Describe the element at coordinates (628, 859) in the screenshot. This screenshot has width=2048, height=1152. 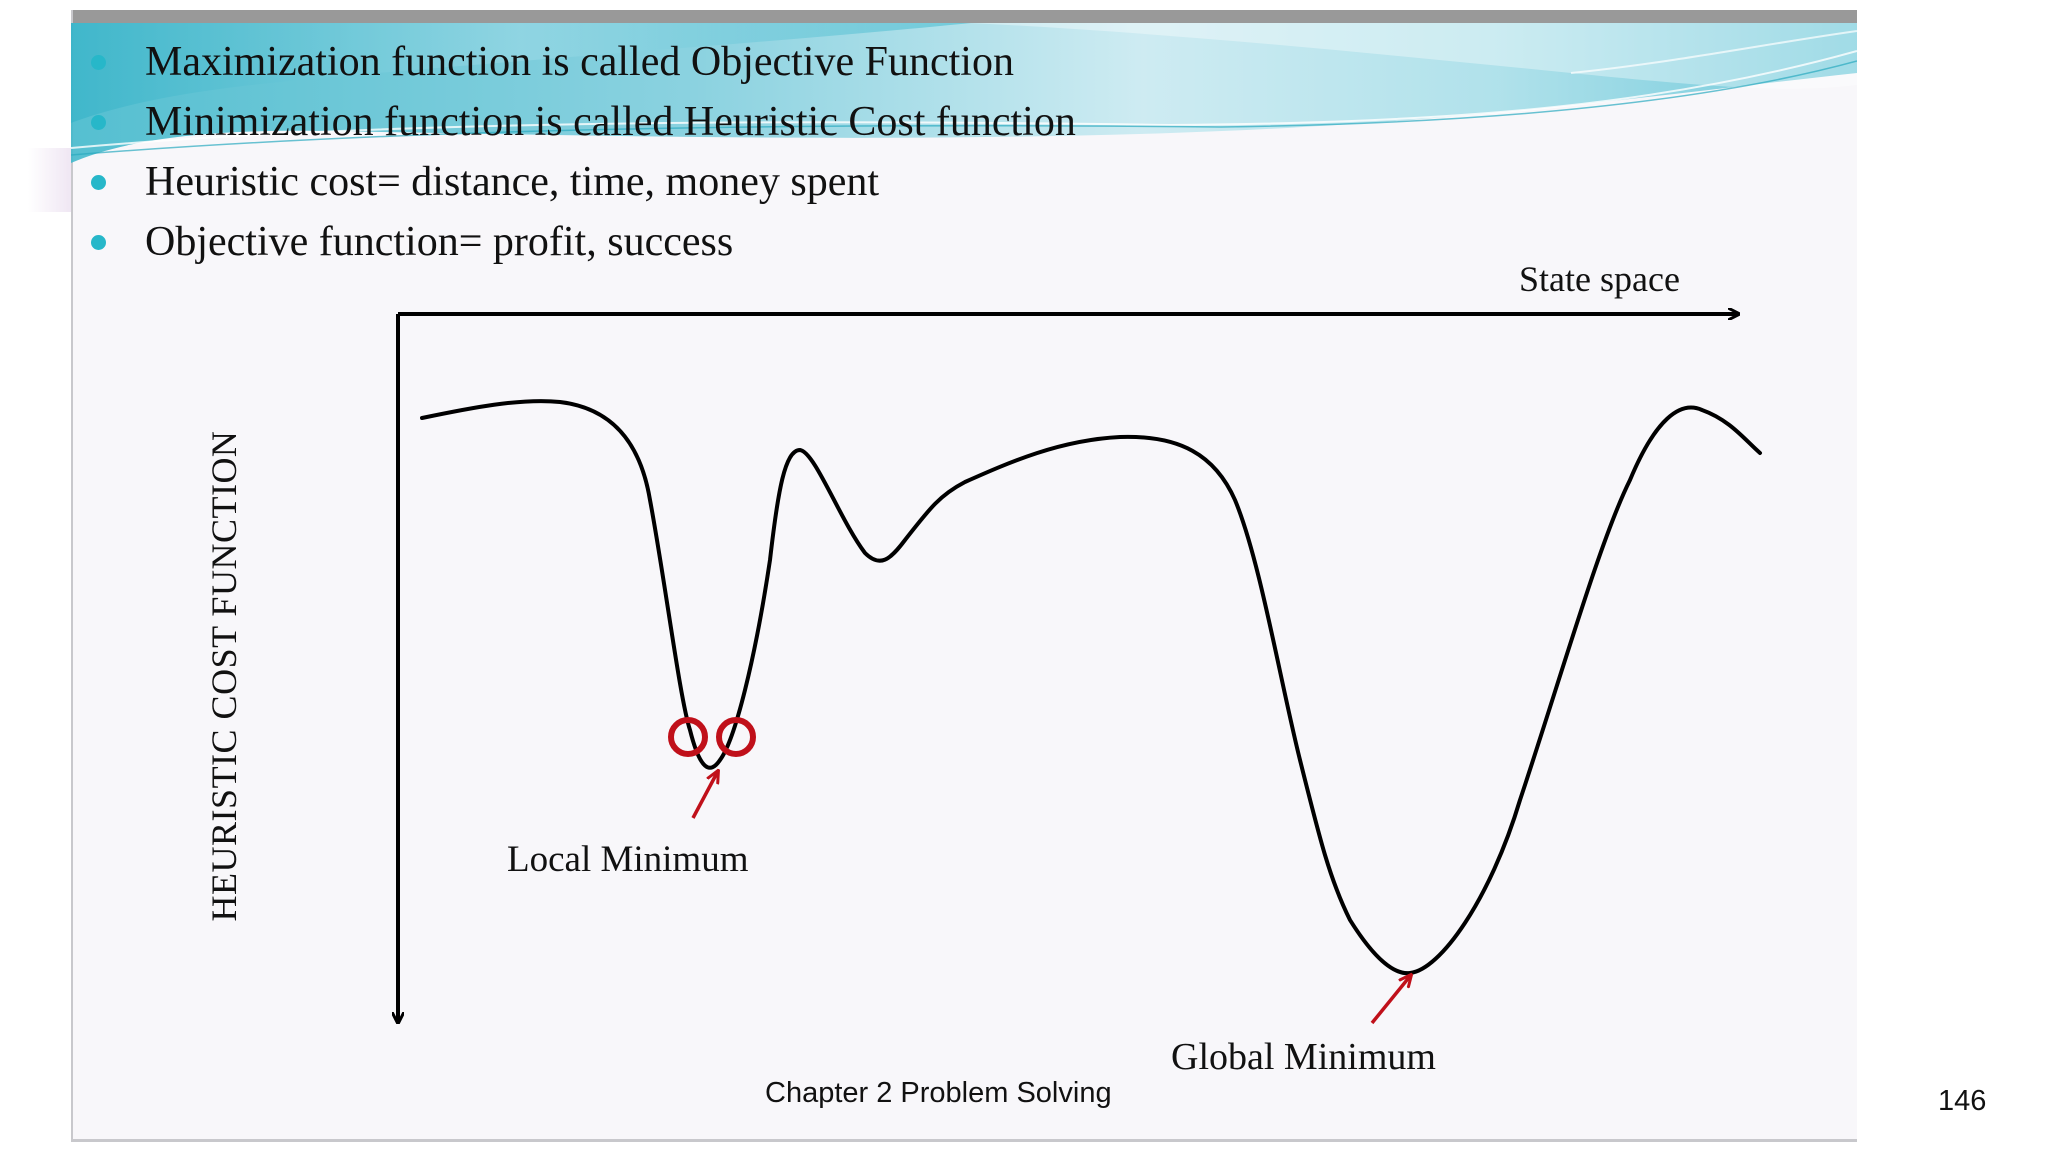
I see `local-minimum-label: Local Minimum` at that location.